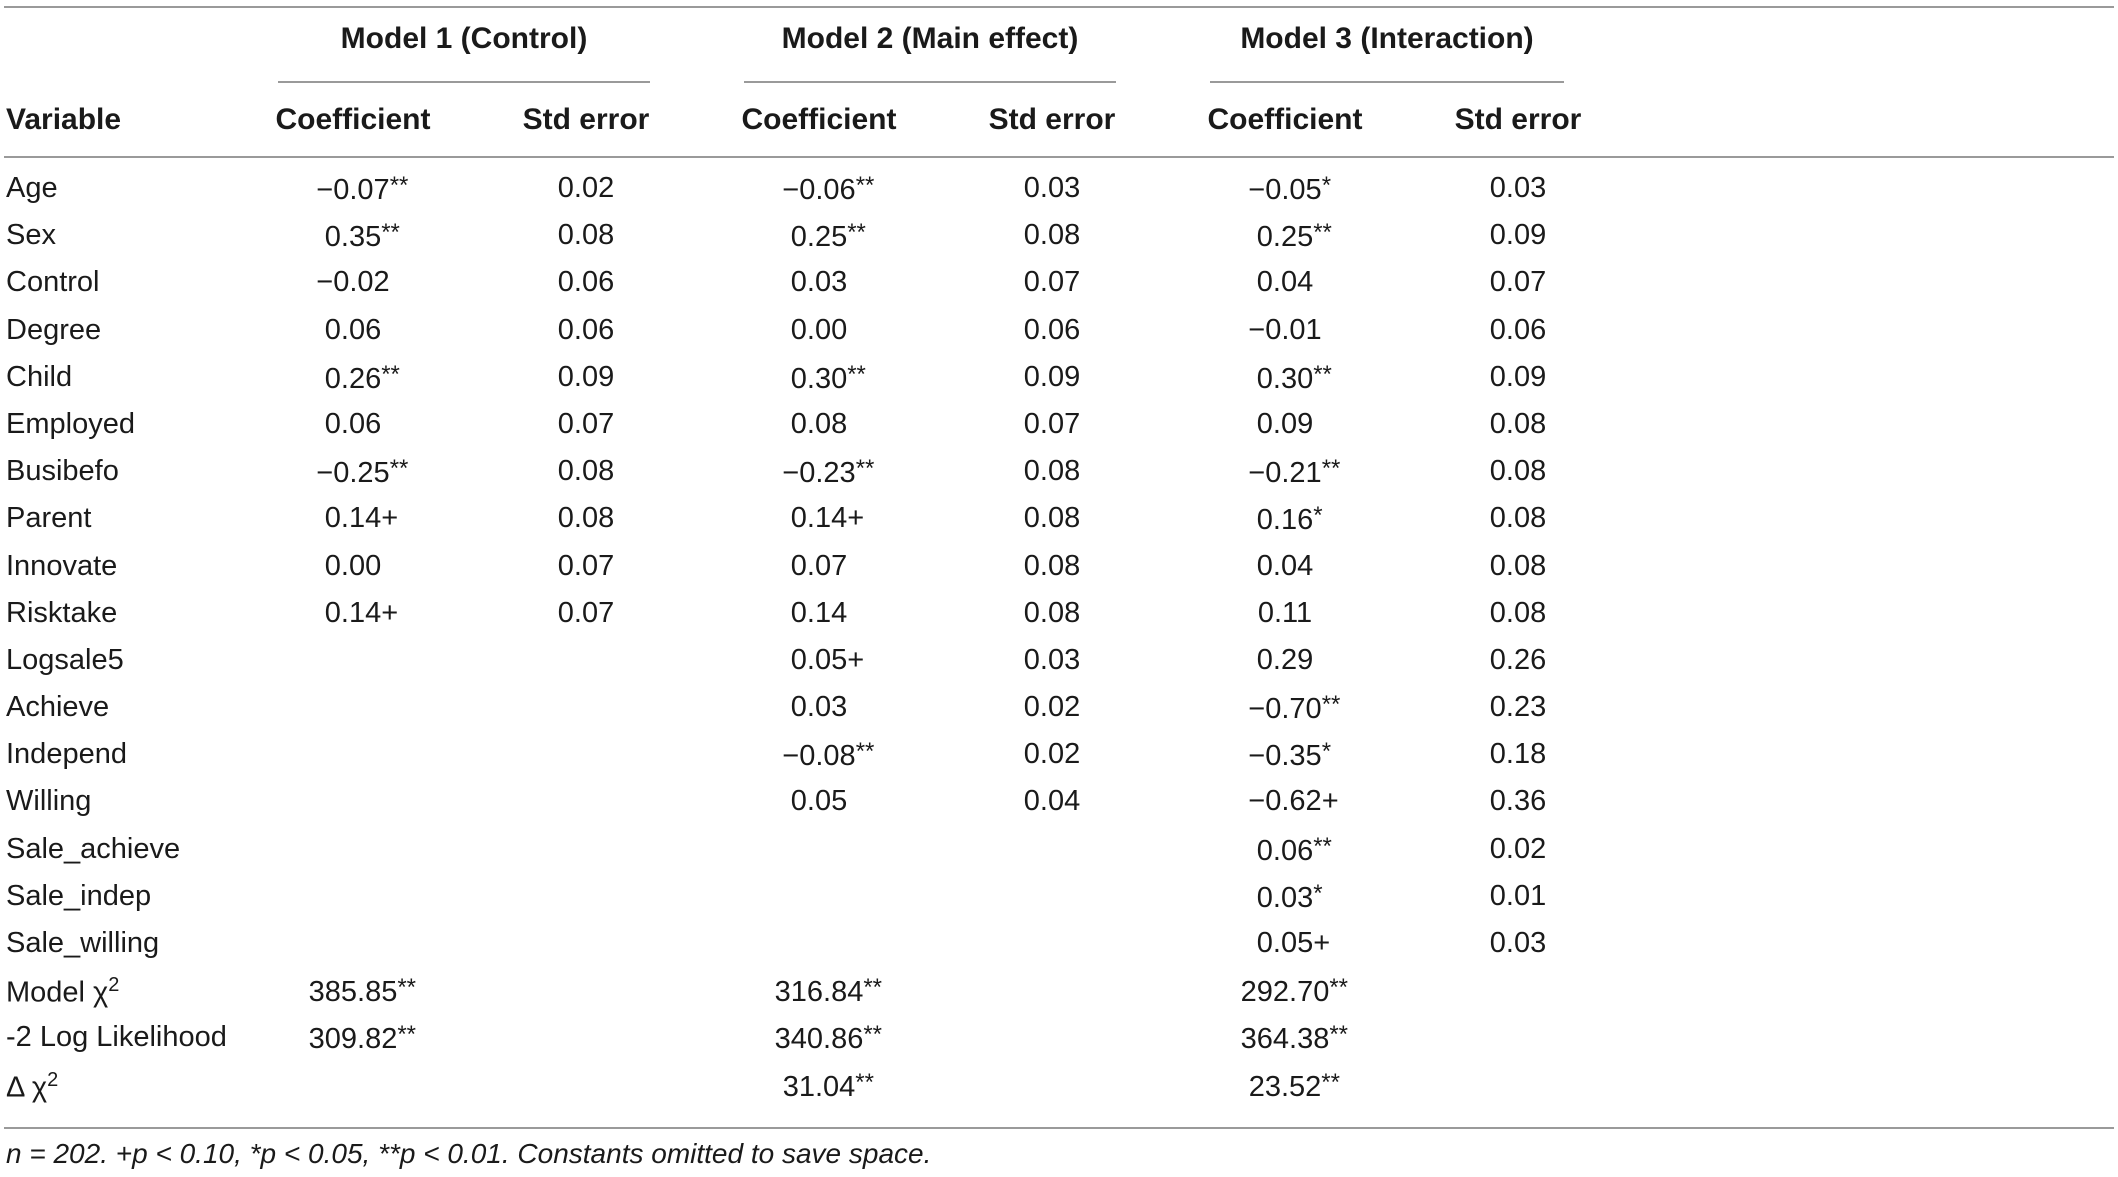 Image resolution: width=2118 pixels, height=1177 pixels. I want to click on variable-name: Busibefo, so click(62, 471).